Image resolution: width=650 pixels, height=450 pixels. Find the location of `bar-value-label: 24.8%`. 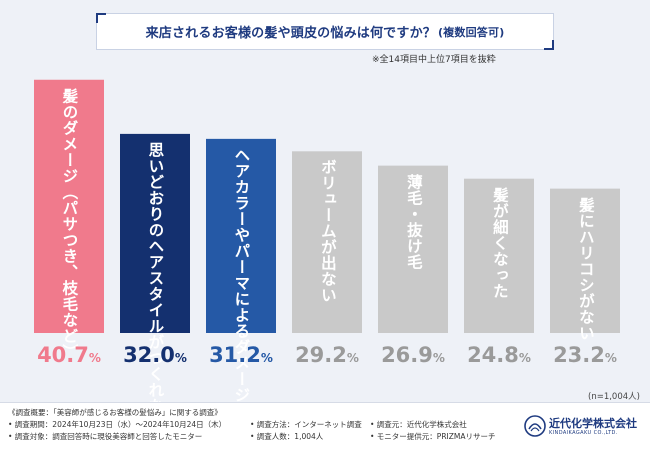

bar-value-label: 24.8% is located at coordinates (499, 355).